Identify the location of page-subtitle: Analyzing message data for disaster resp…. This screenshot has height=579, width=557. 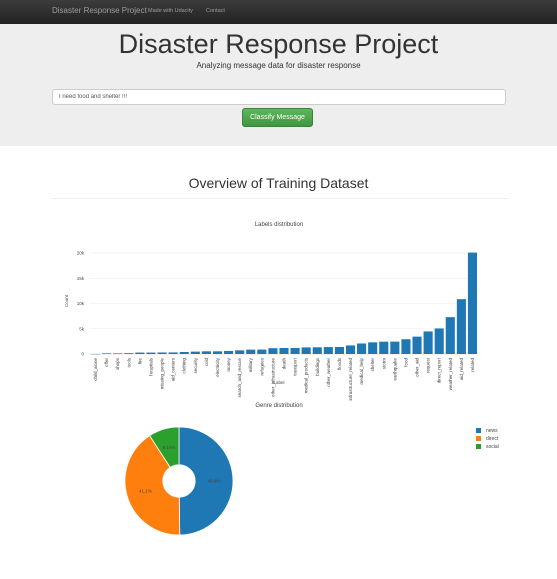
(278, 65).